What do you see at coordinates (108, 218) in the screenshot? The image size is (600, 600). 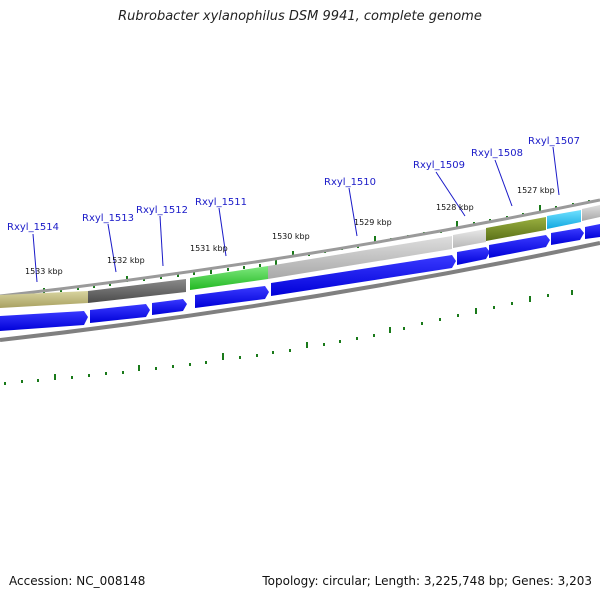 I see `gene-label: Rxyl_1513` at bounding box center [108, 218].